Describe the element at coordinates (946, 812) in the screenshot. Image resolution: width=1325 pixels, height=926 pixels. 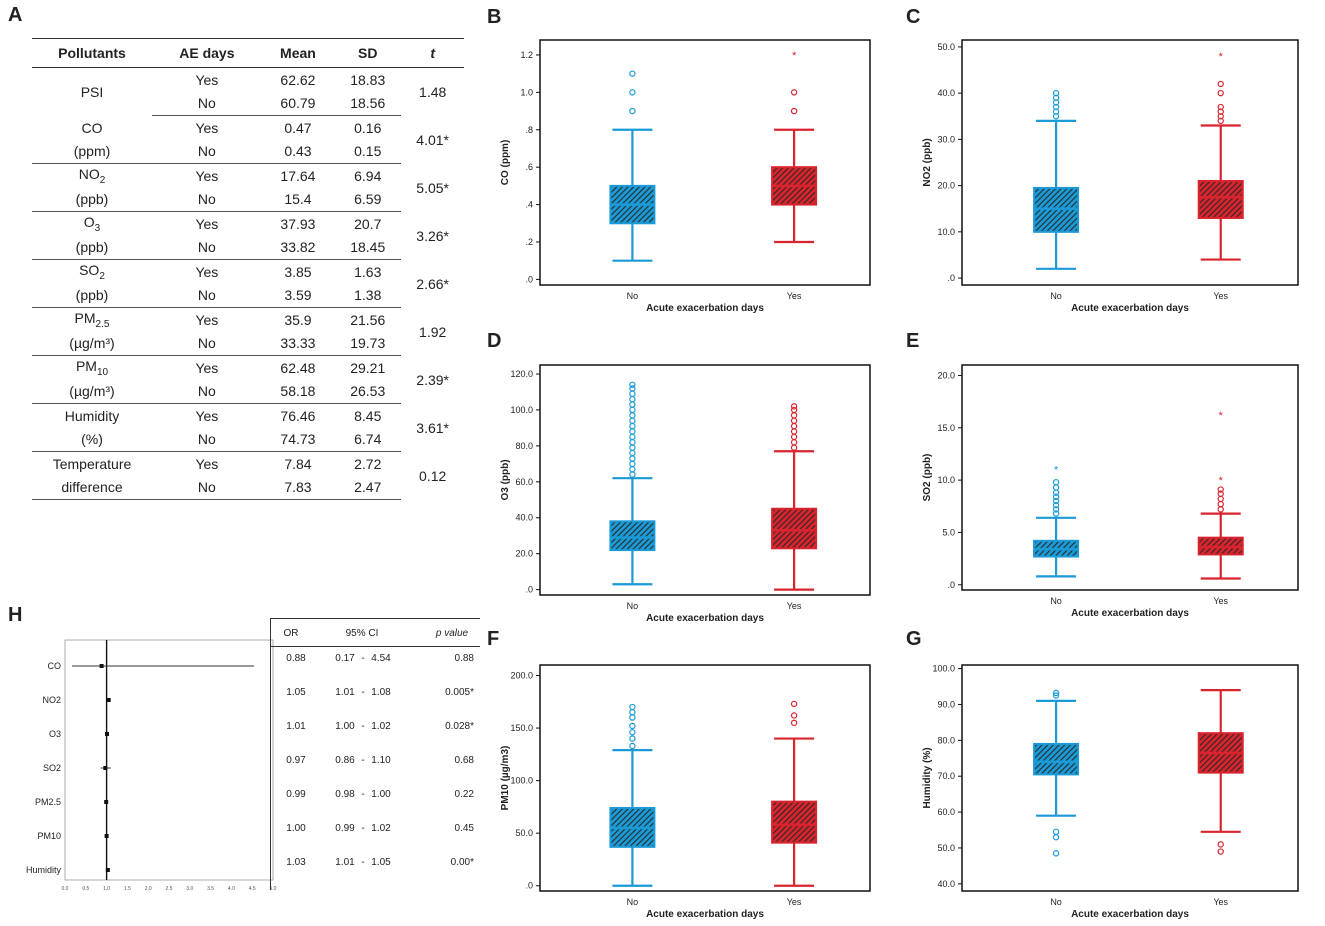
I see `y-tick-label: 60.0` at that location.